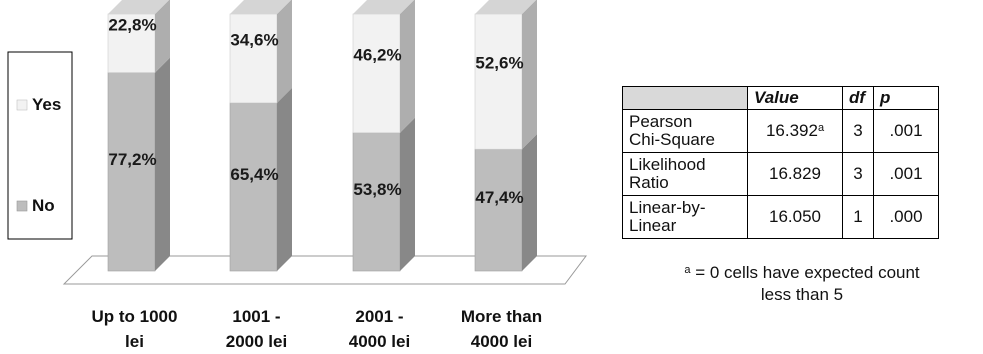  What do you see at coordinates (22, 105) in the screenshot?
I see `legend-swatch-yes` at bounding box center [22, 105].